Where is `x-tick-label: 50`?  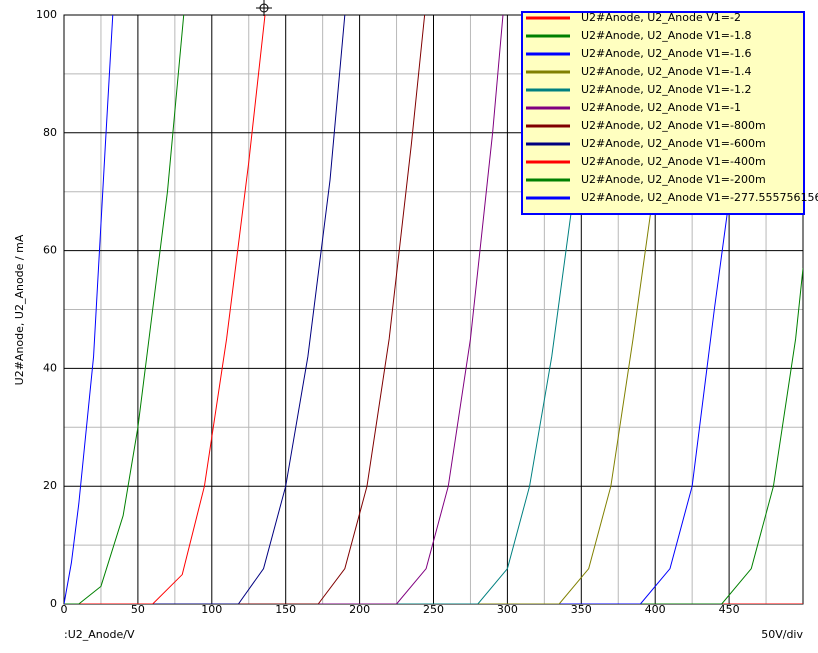 x-tick-label: 50 is located at coordinates (138, 609).